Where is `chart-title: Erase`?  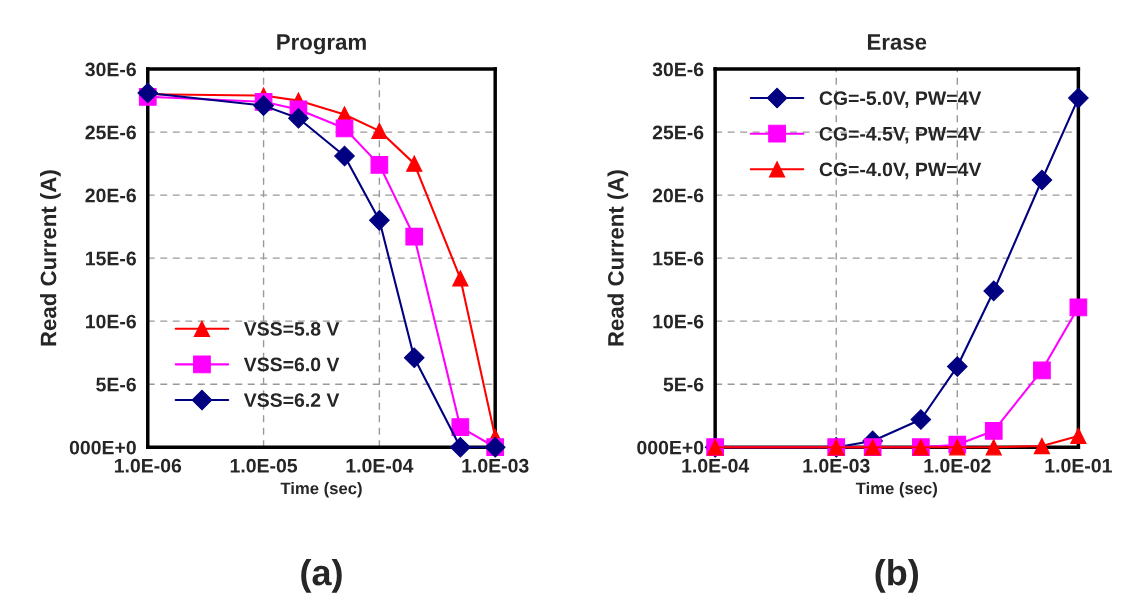 chart-title: Erase is located at coordinates (897, 42).